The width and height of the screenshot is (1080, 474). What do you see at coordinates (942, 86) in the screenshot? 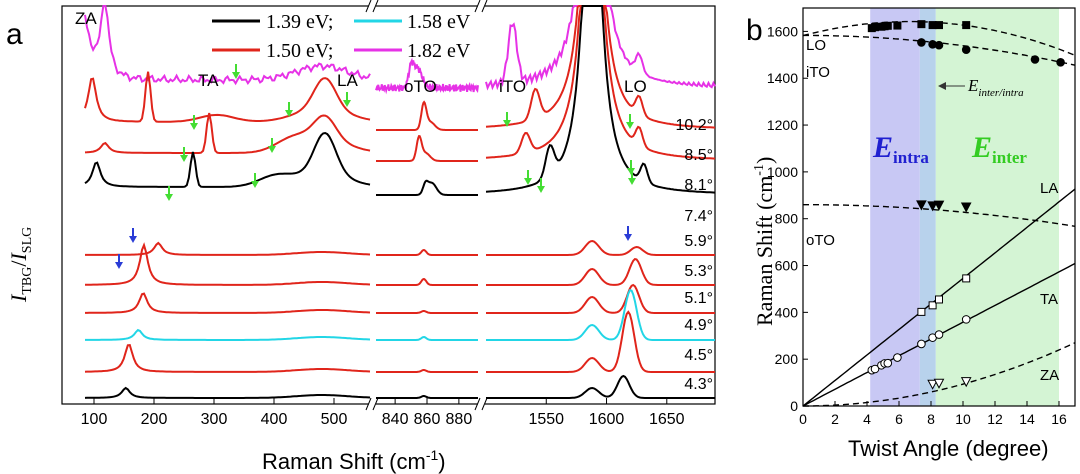
I see `e-interintra-arrowhead` at bounding box center [942, 86].